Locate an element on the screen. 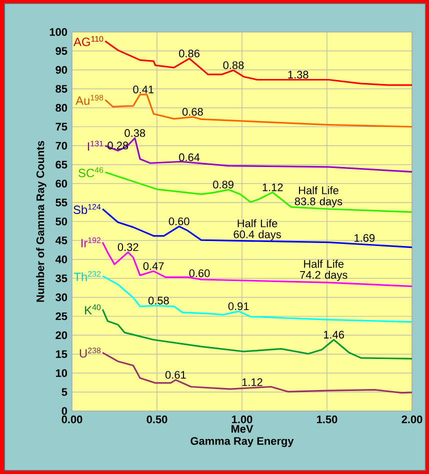  y-tick-label: 70 is located at coordinates (62, 146).